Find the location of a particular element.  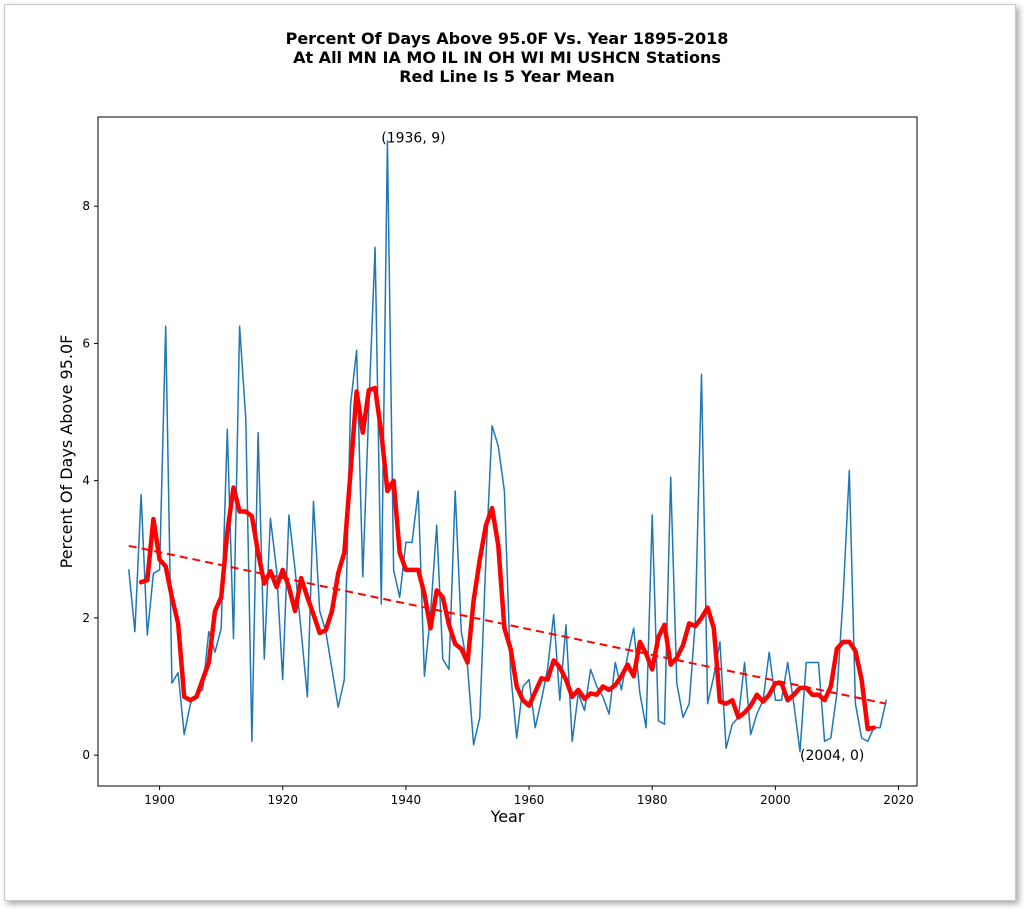

x-tick-label: 1940 is located at coordinates (406, 800).